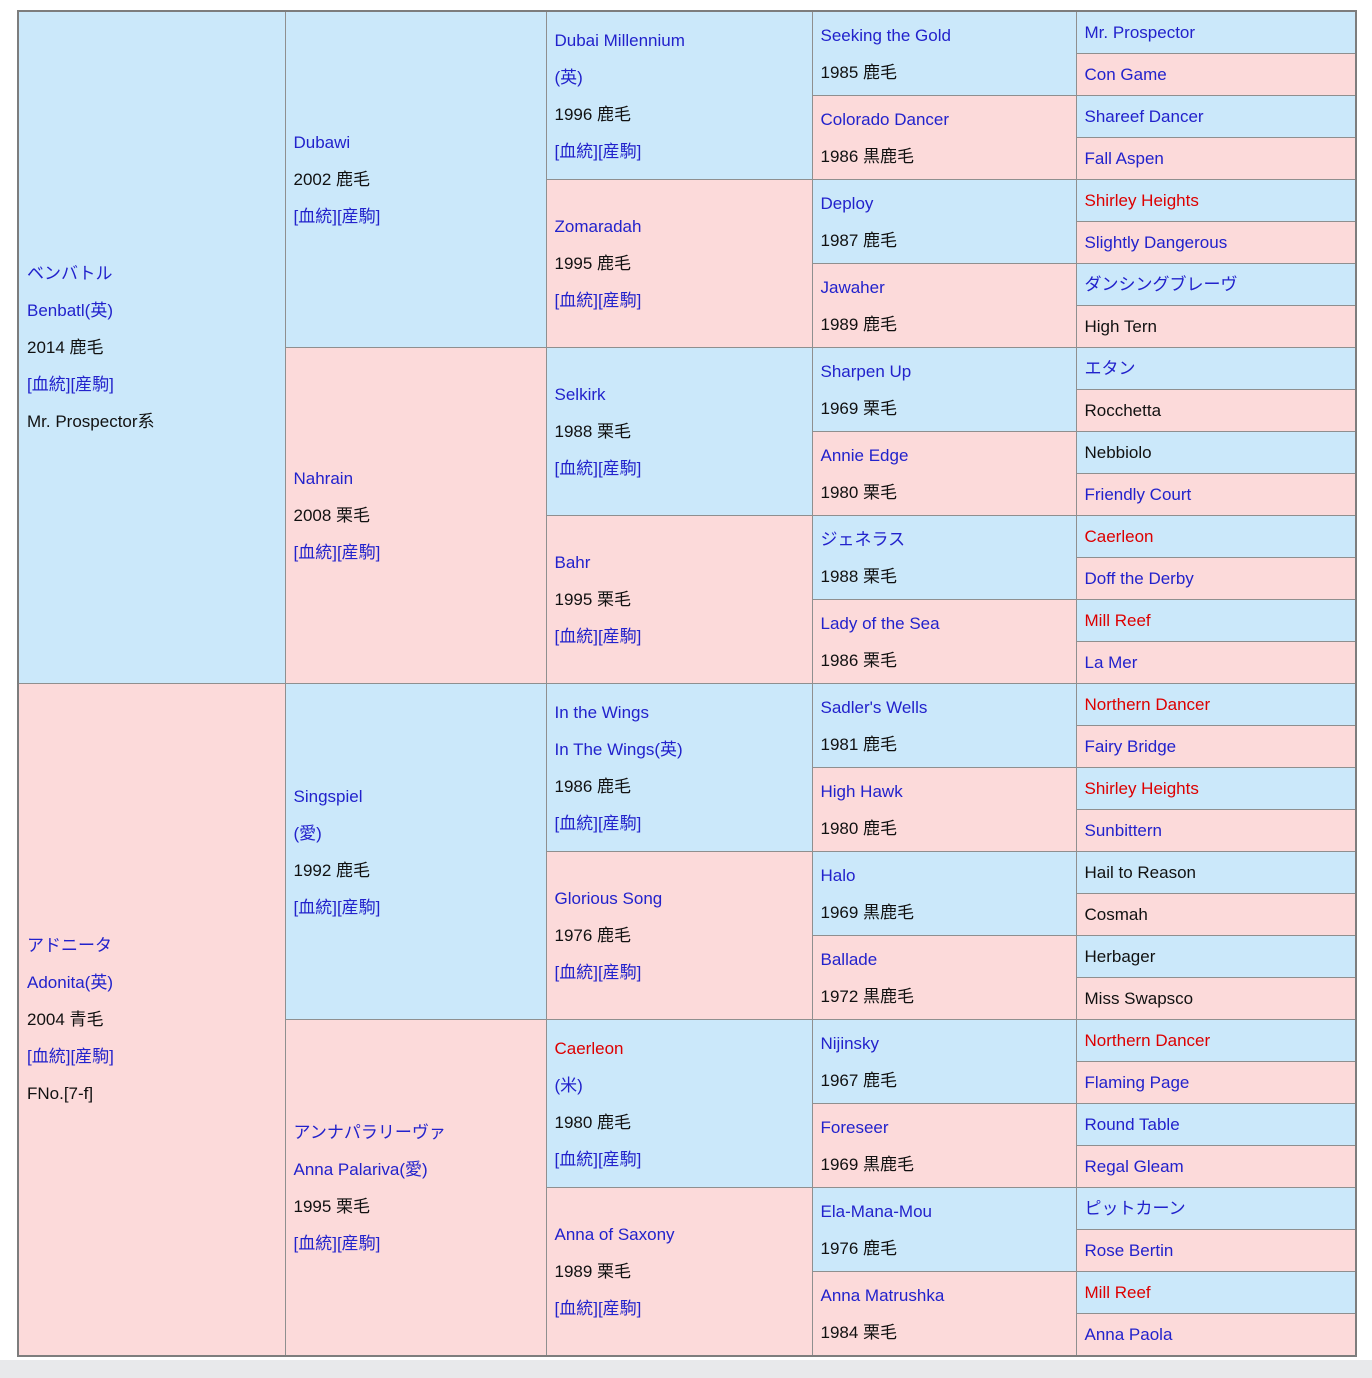 The image size is (1372, 1378). I want to click on horse-link: アドニータ, so click(69, 945).